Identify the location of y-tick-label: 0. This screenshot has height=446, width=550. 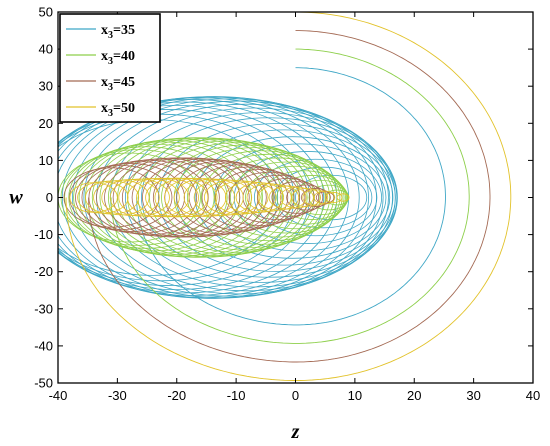
(49, 197).